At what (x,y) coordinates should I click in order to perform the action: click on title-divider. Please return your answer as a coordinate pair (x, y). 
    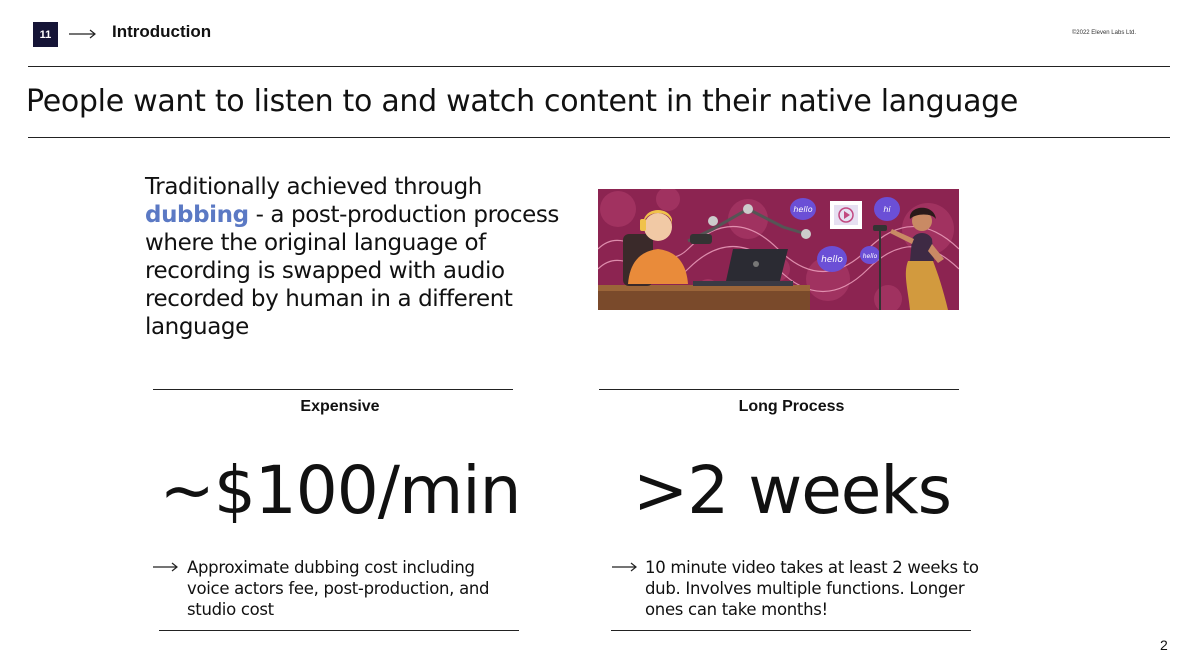
    Looking at the image, I should click on (599, 137).